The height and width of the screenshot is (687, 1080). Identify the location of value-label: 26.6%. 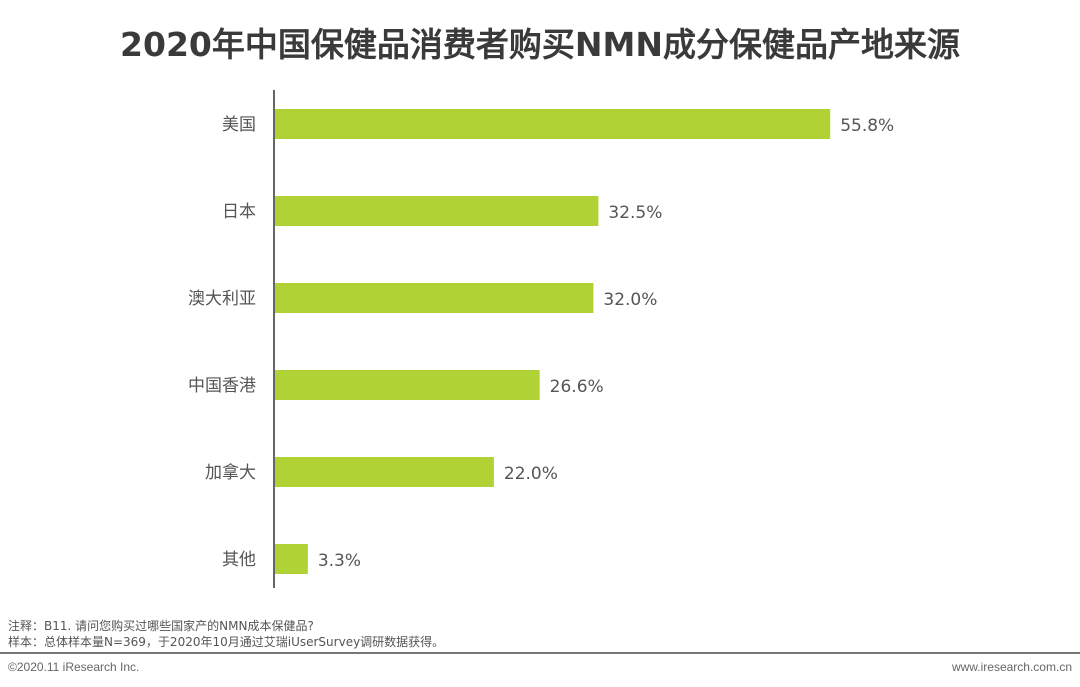
(577, 387).